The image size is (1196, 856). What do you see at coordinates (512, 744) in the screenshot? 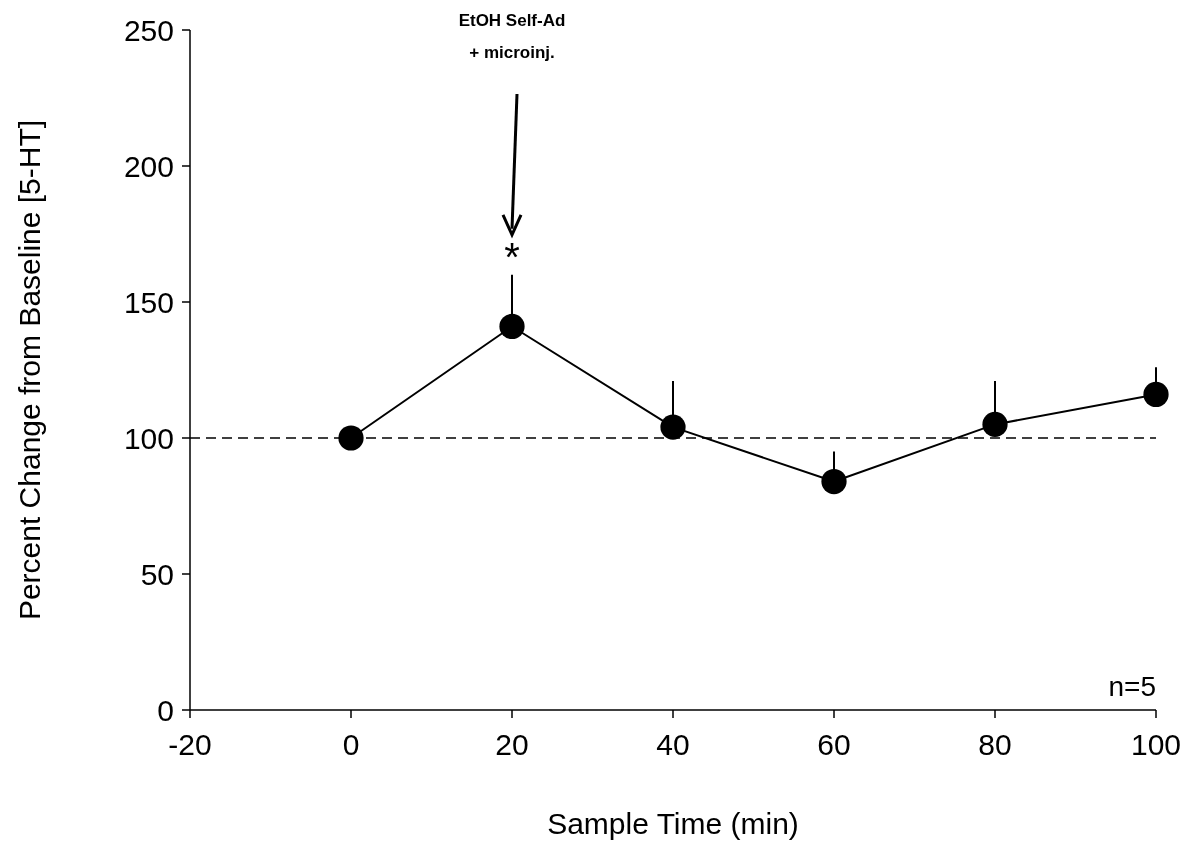
I see `x-tick-label: 20` at bounding box center [512, 744].